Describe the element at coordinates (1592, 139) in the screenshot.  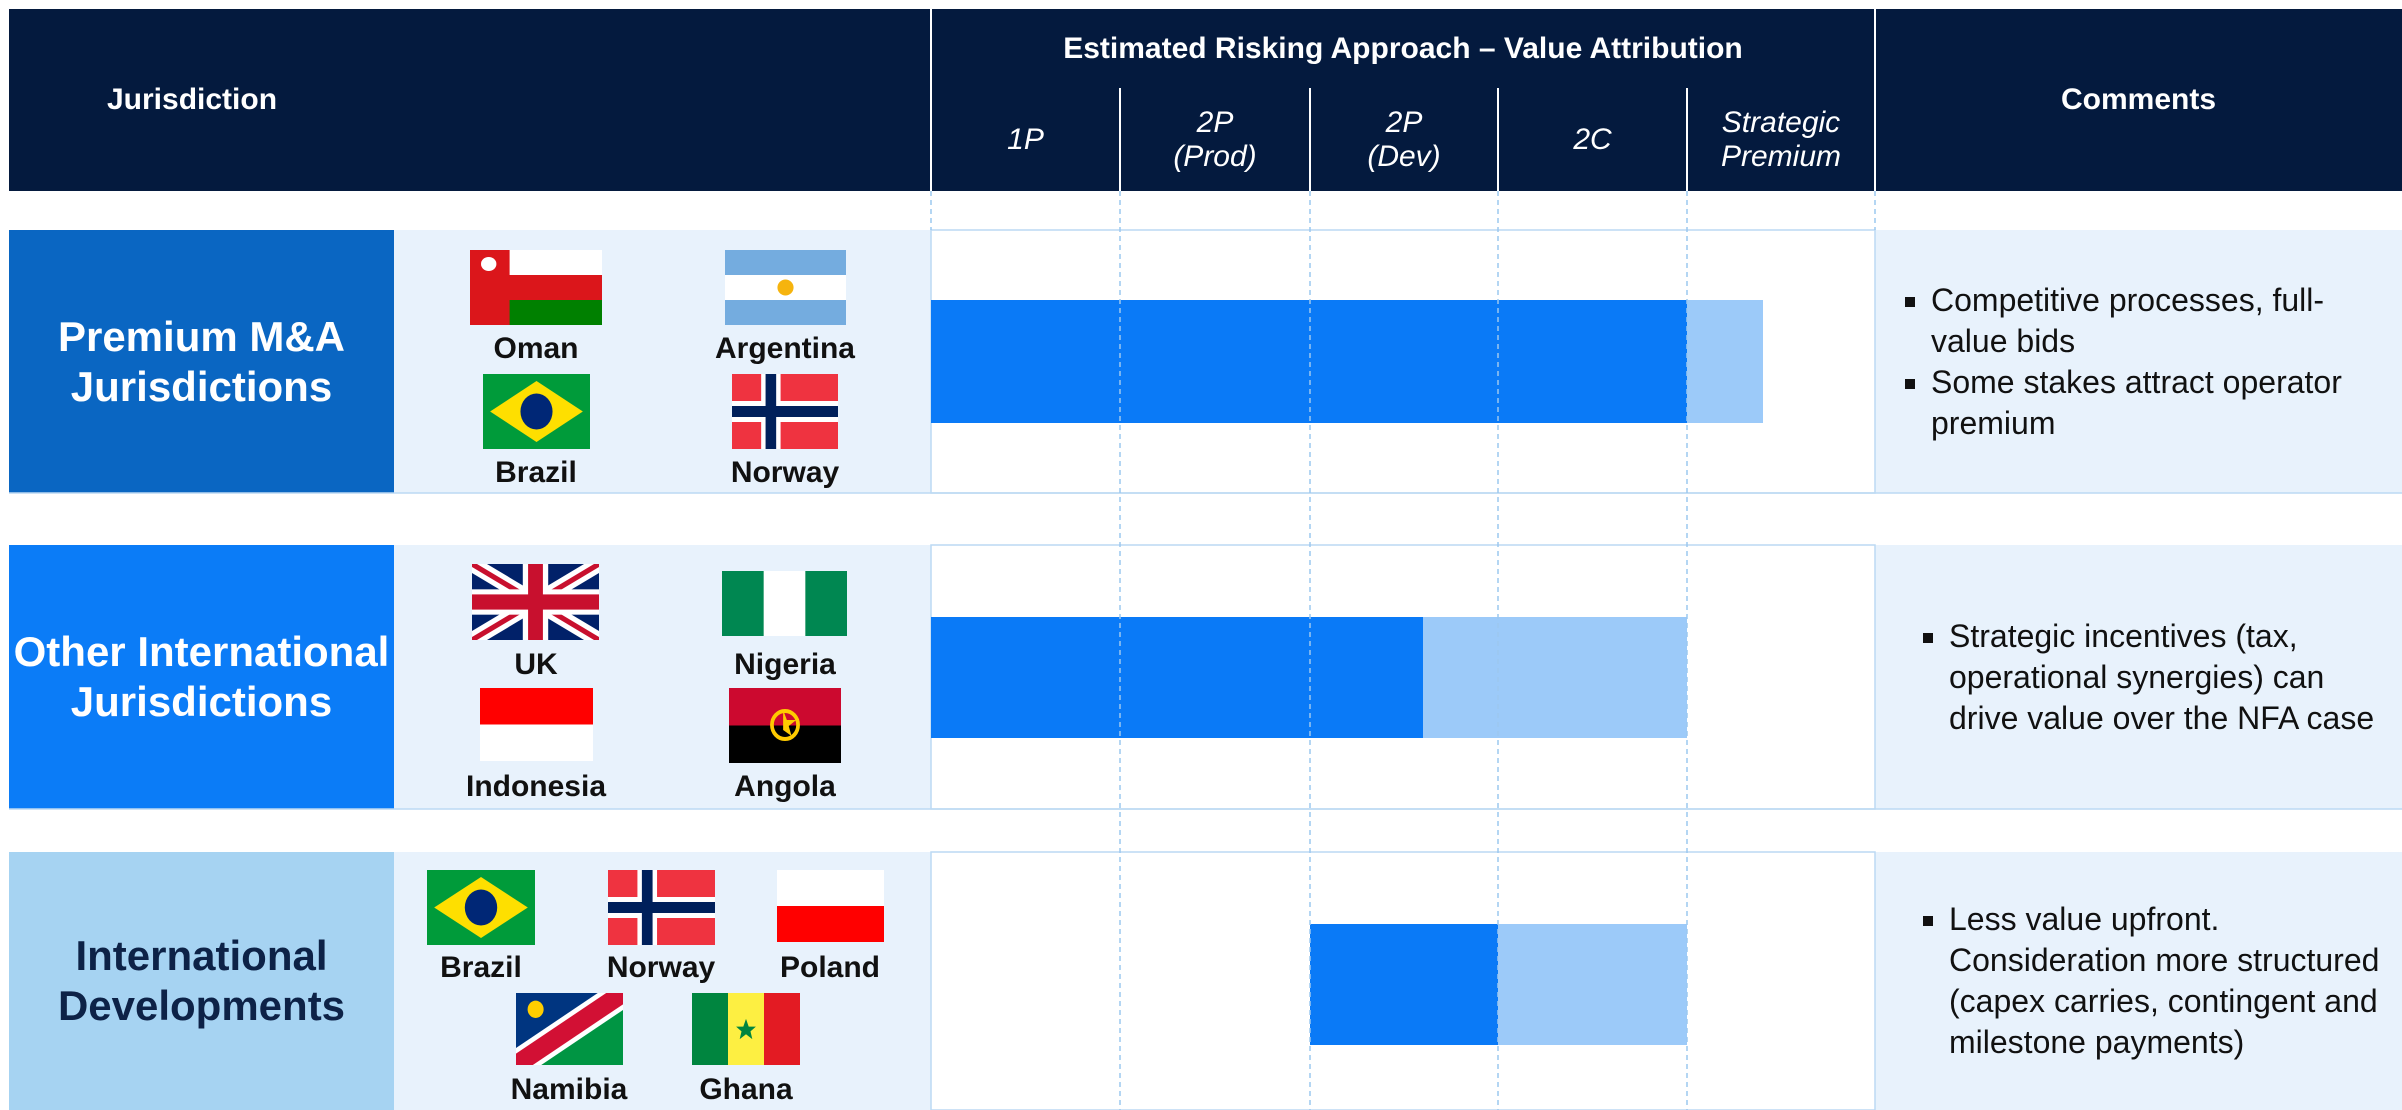
I see `column-header: 2C` at that location.